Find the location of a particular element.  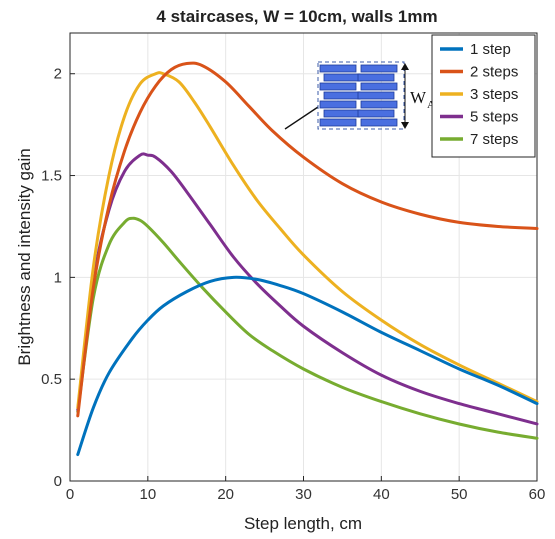

legend-label-1-step: 1 step is located at coordinates (490, 49).